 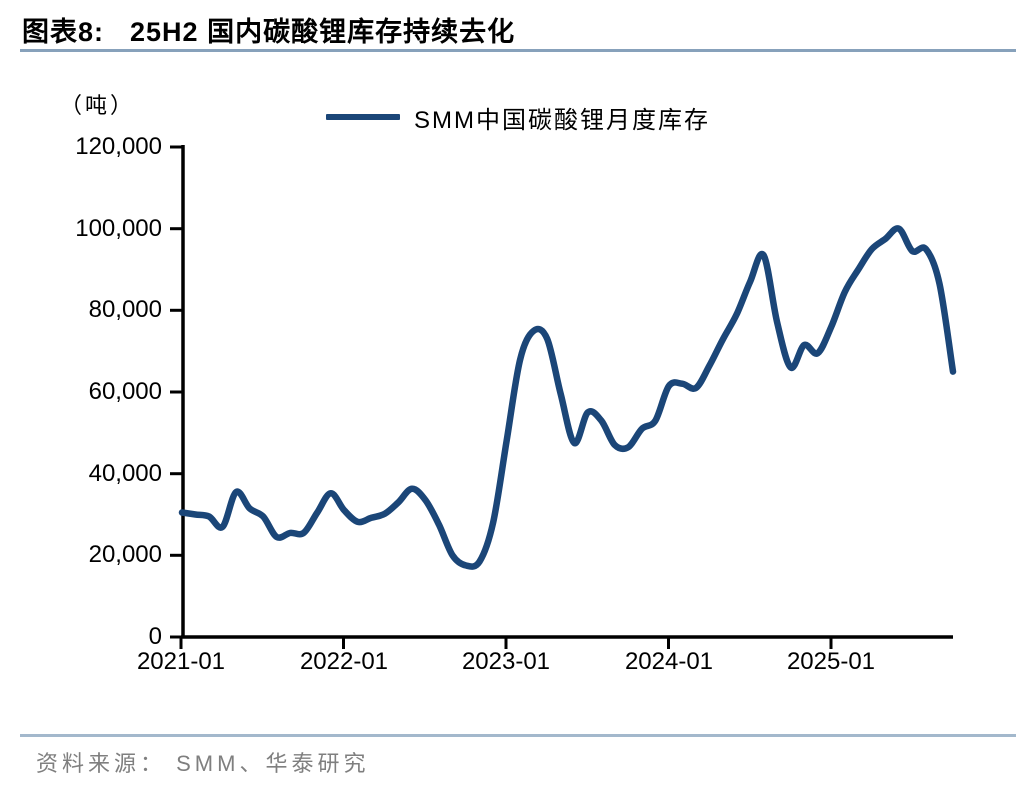 What do you see at coordinates (506, 661) in the screenshot?
I see `x-tick-label: 2023-01` at bounding box center [506, 661].